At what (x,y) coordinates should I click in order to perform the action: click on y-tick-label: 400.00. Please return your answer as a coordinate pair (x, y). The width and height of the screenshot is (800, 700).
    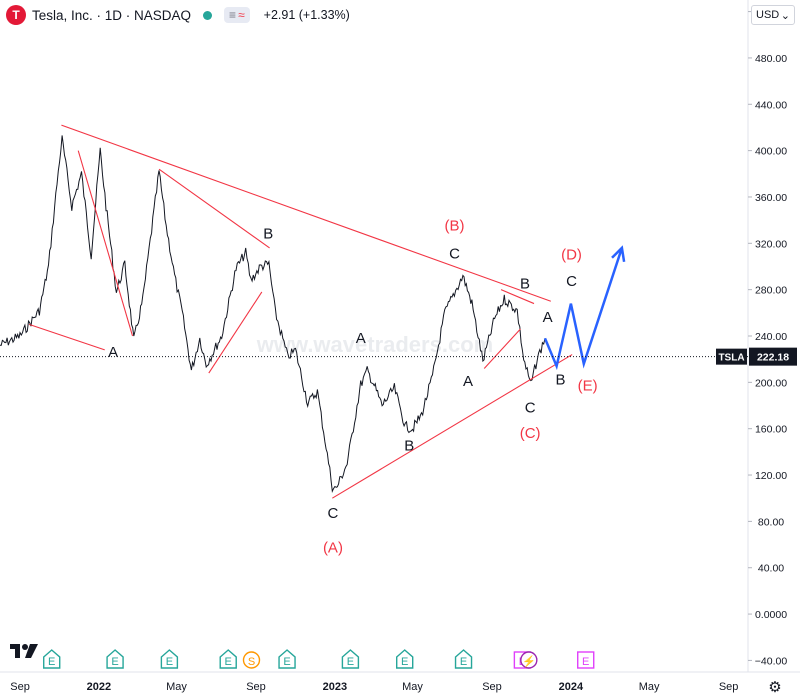
    Looking at the image, I should click on (771, 152).